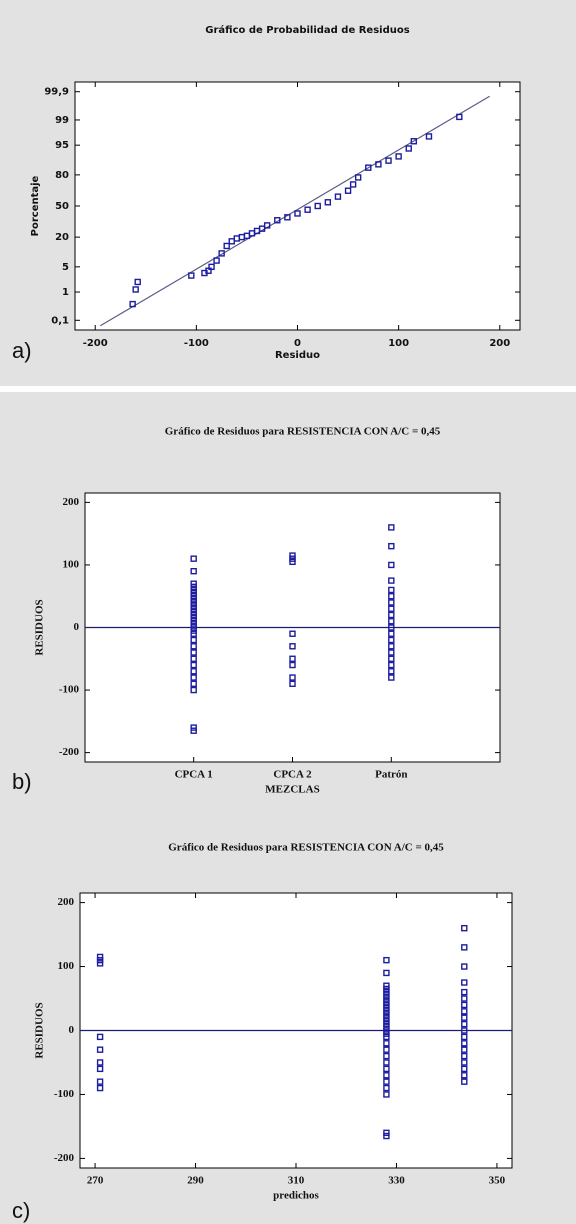 The height and width of the screenshot is (1224, 576). I want to click on y-tick-label: 5, so click(65, 267).